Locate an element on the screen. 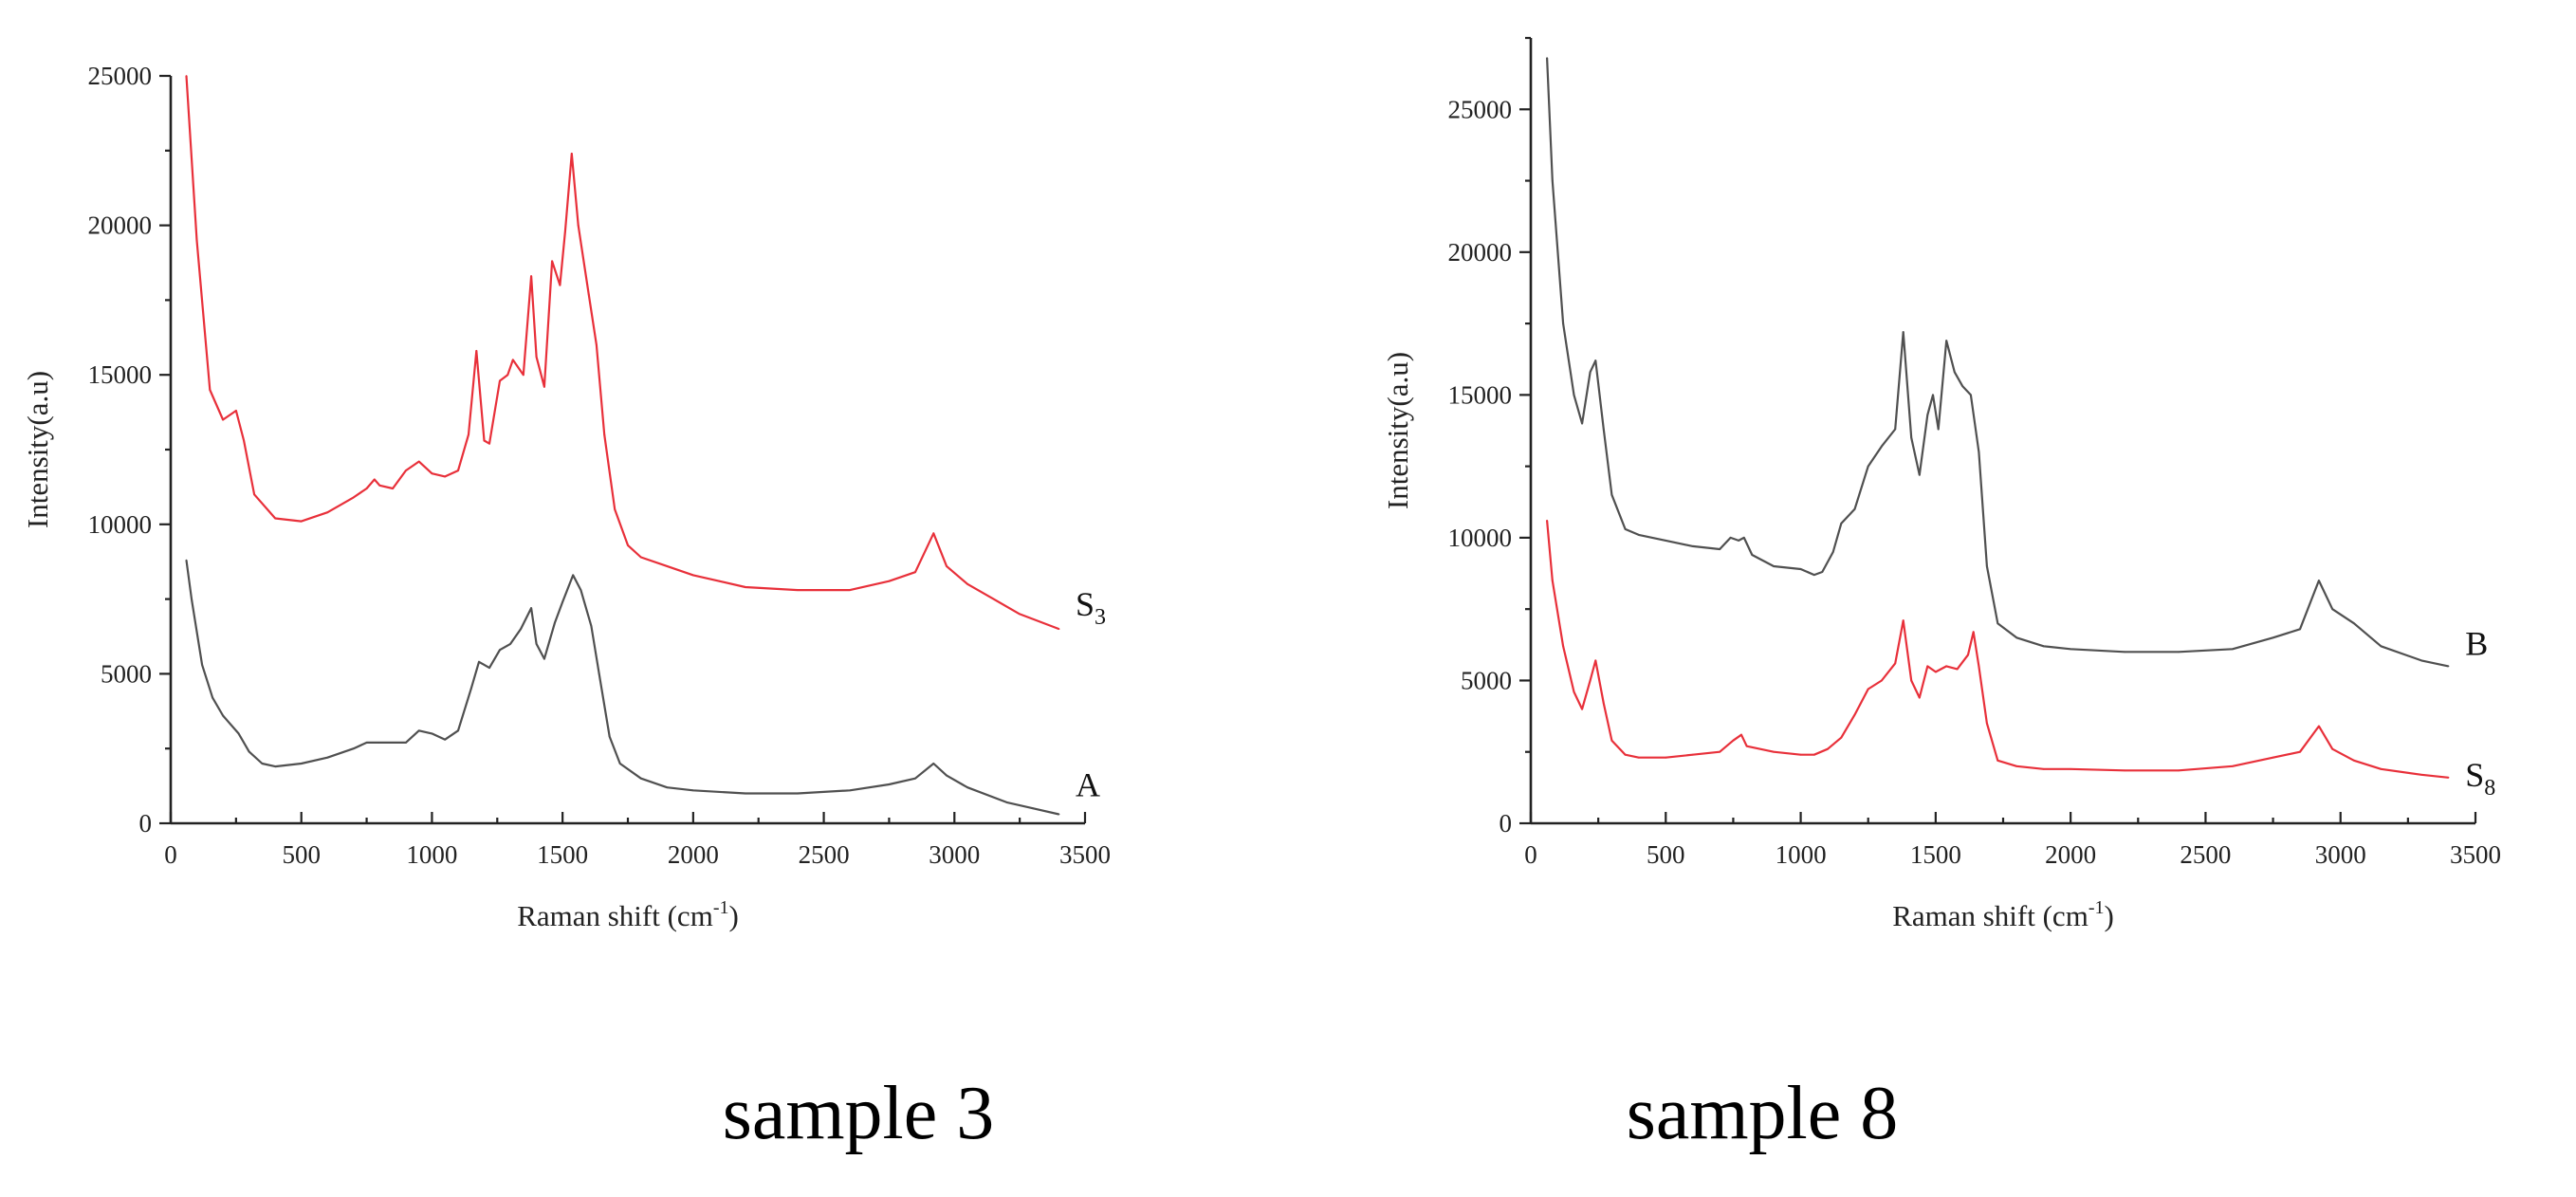 The image size is (2576, 1197). y-tick-label: 15000 is located at coordinates (120, 374).